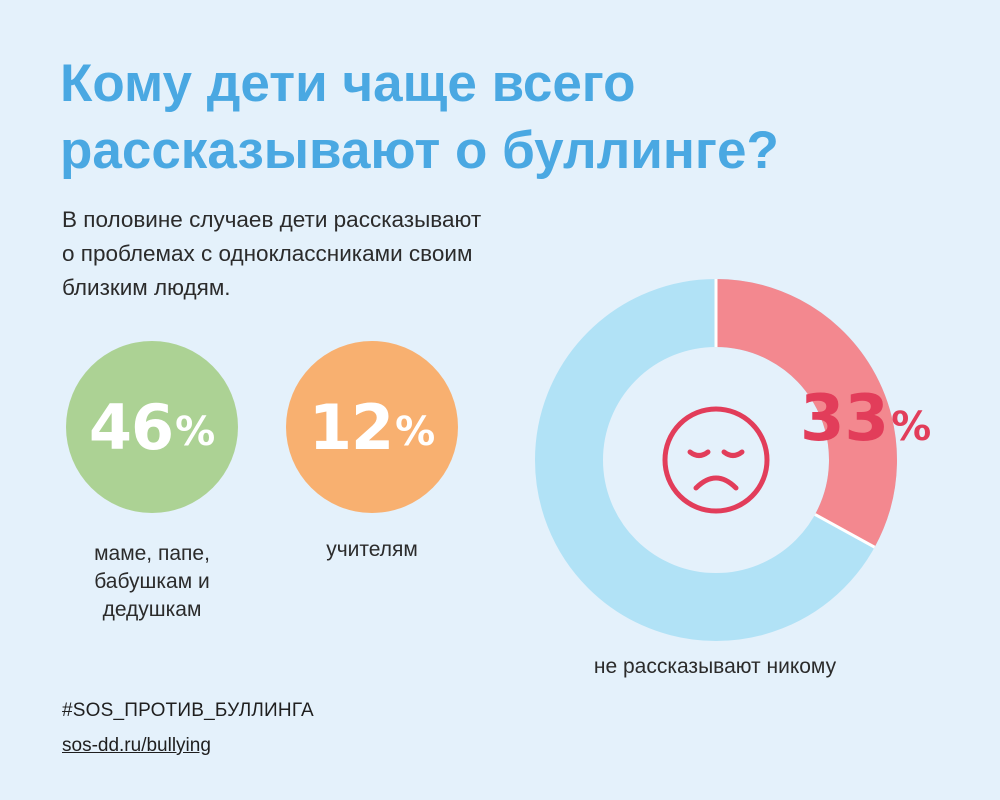 The image size is (1000, 800). I want to click on title-line-1: Кому дети чаще всего, so click(348, 83).